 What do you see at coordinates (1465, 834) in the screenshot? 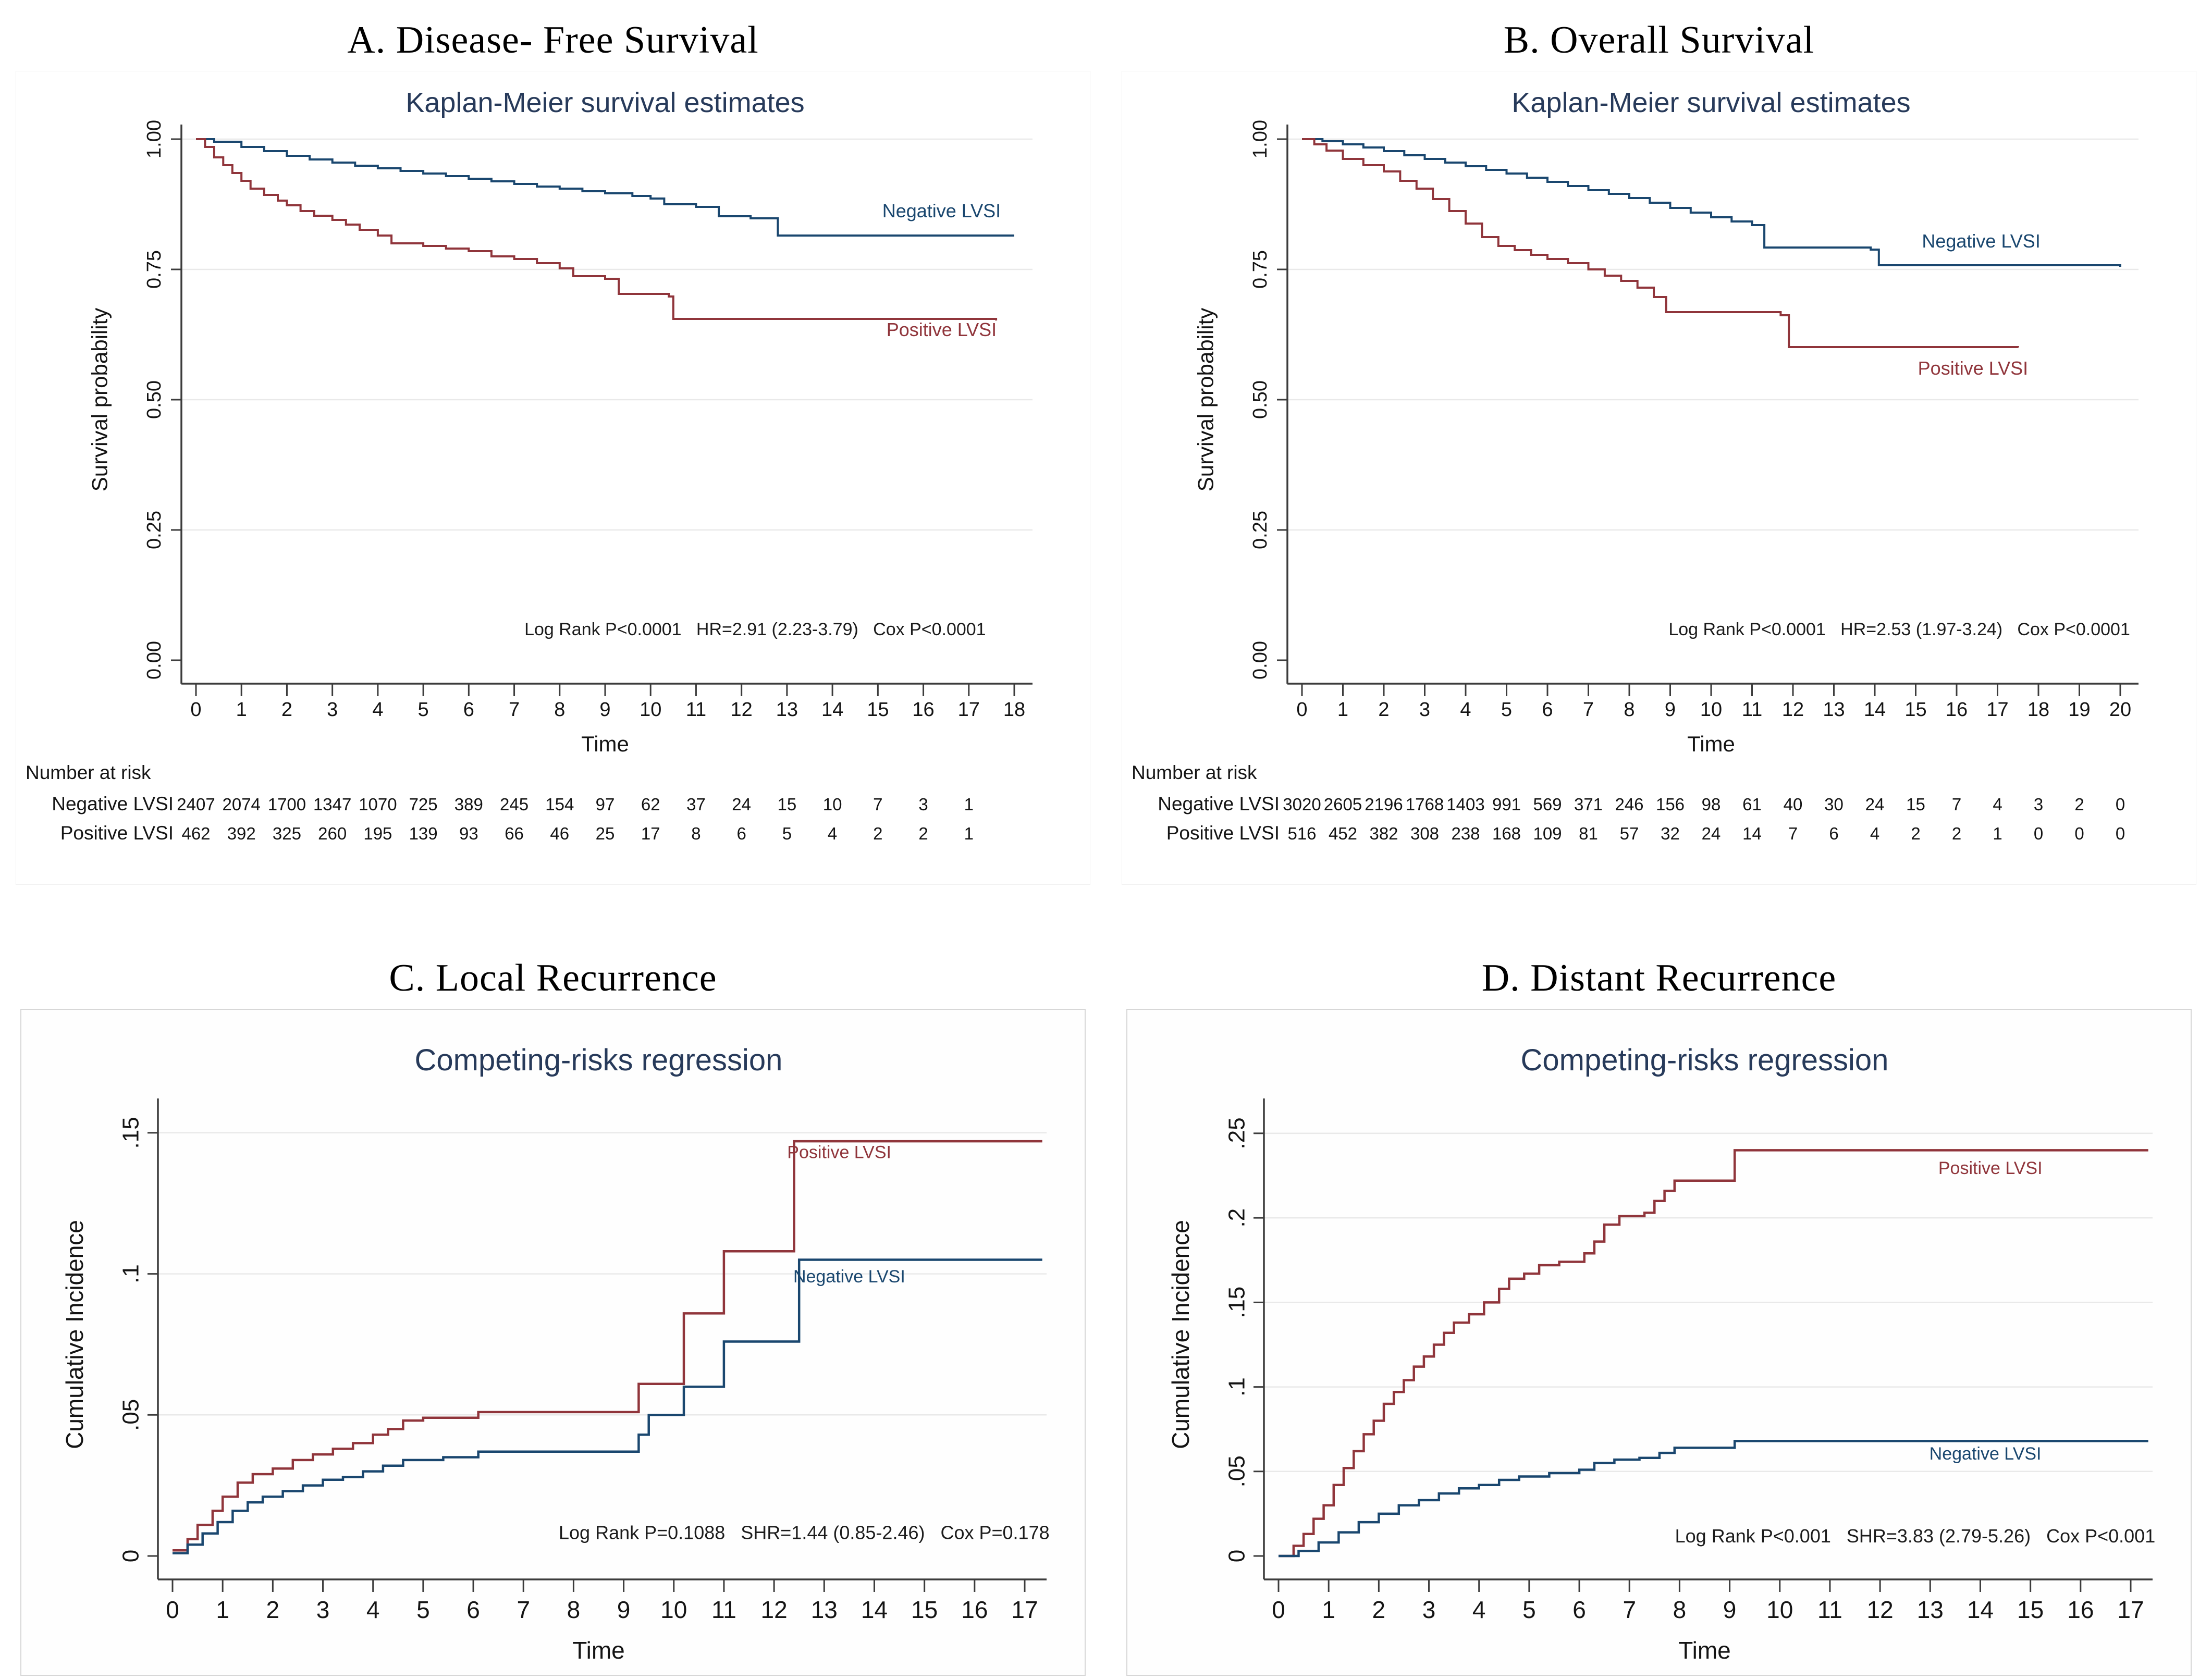
I see `risk-value: 238` at bounding box center [1465, 834].